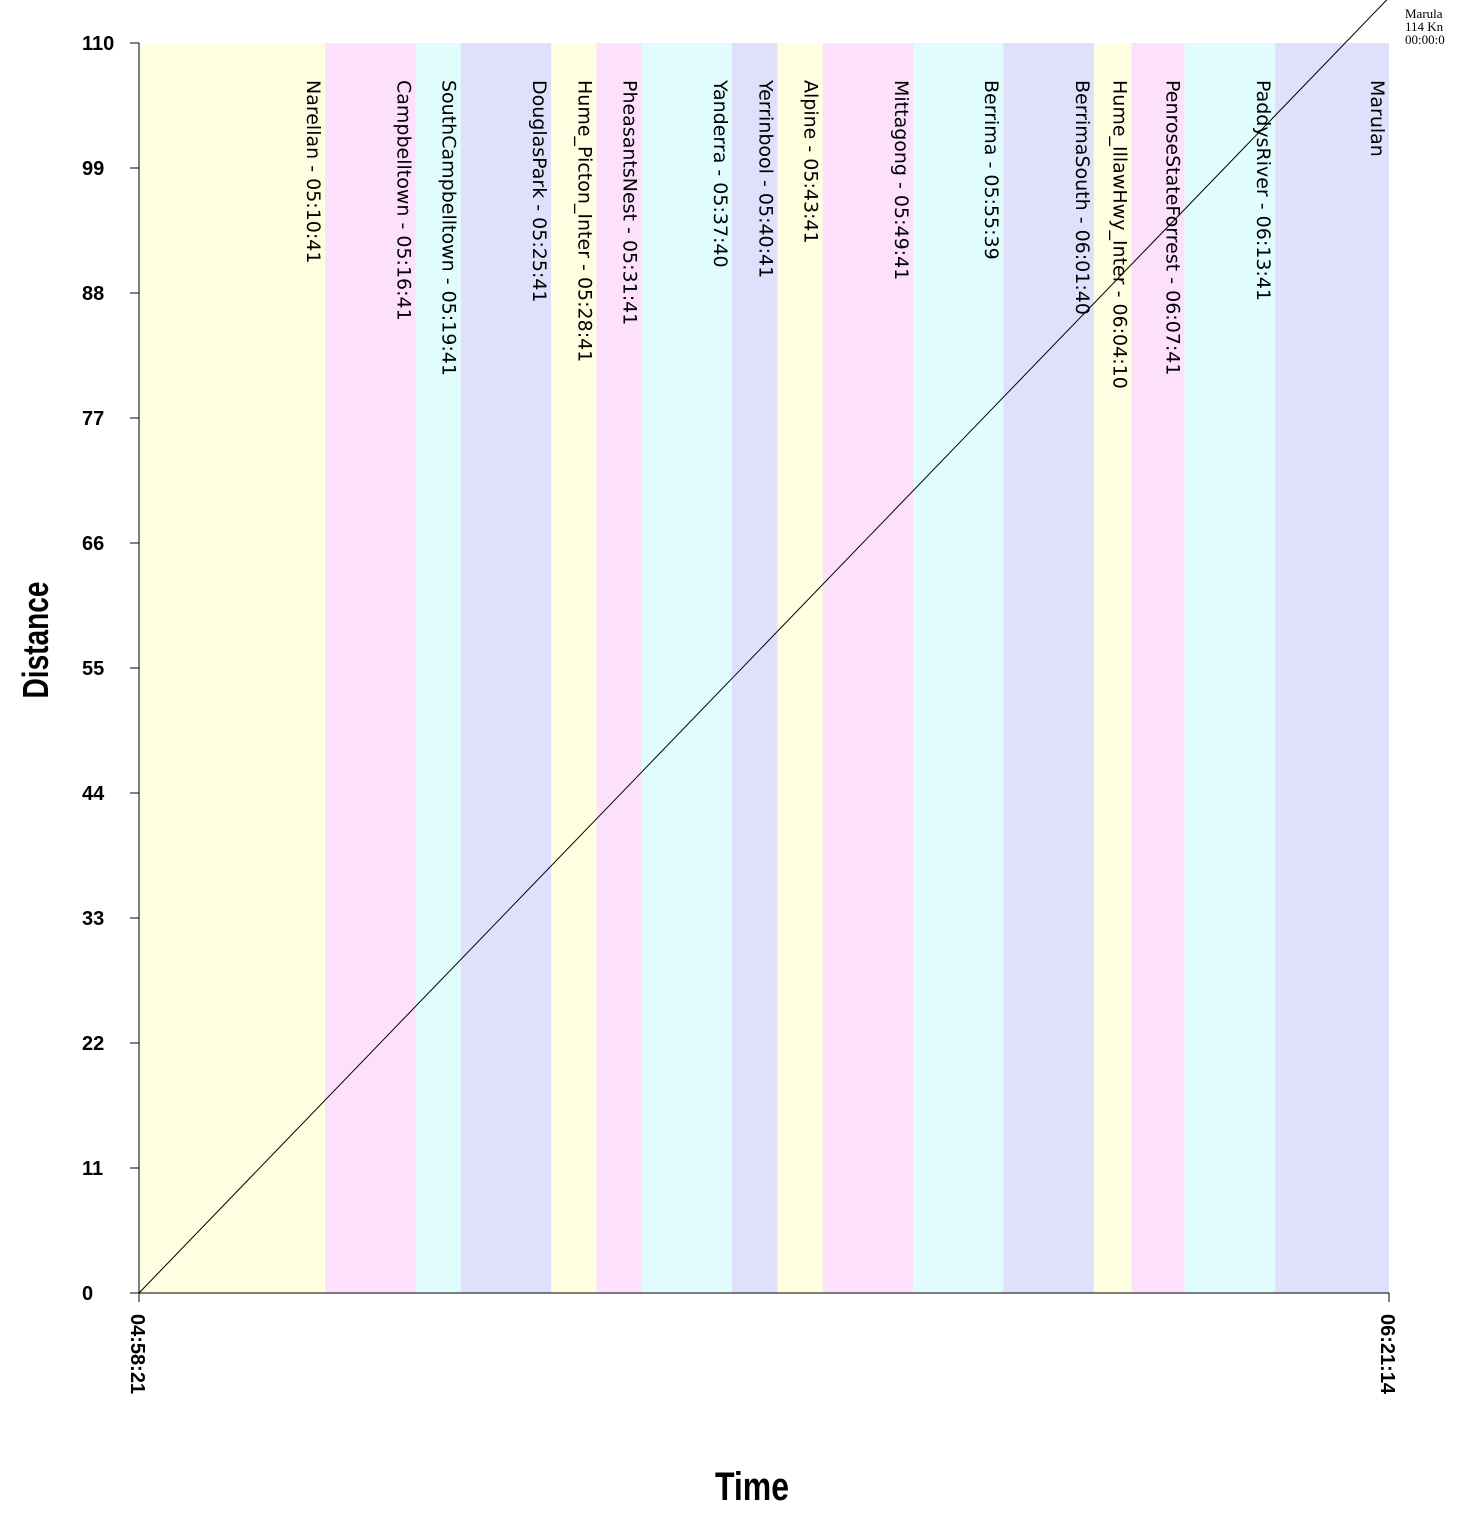  Describe the element at coordinates (584, 221) in the screenshot. I see `station-label: Hume_Picton_Inter - 05:28:41` at that location.